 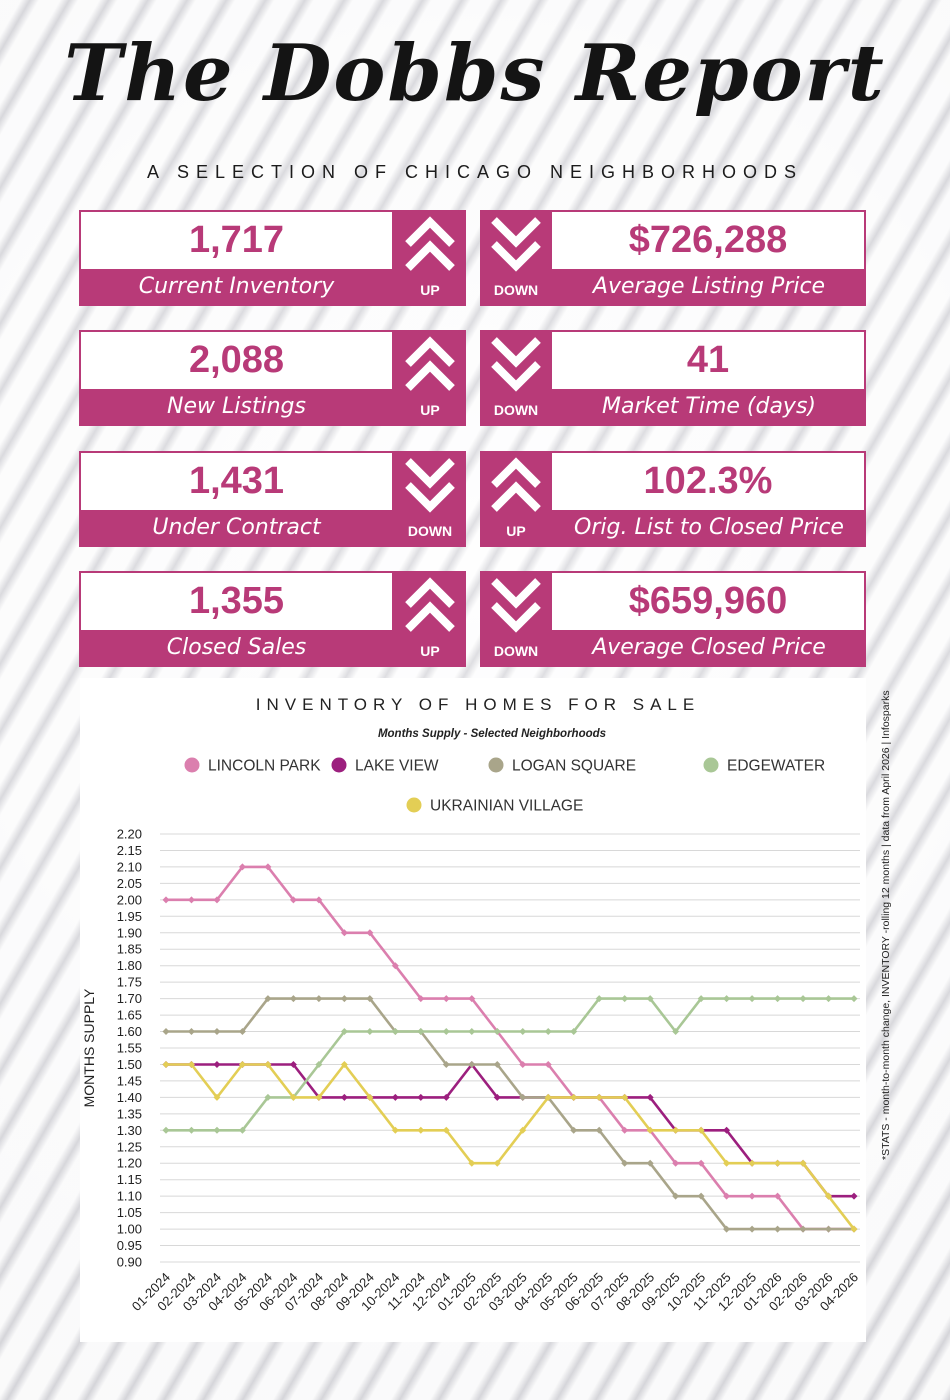 I want to click on y-tick-label: 2.05, so click(x=129, y=883).